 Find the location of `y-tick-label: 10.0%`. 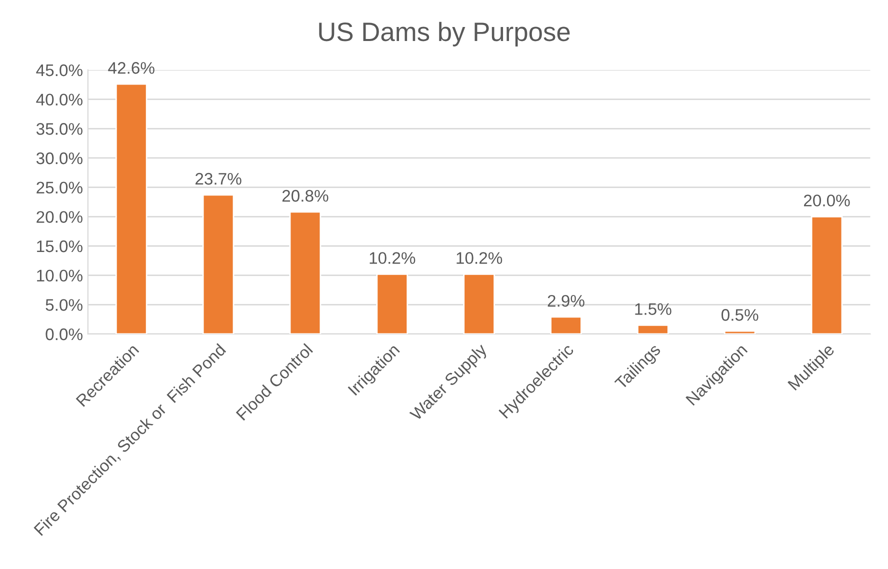

y-tick-label: 10.0% is located at coordinates (59, 276).